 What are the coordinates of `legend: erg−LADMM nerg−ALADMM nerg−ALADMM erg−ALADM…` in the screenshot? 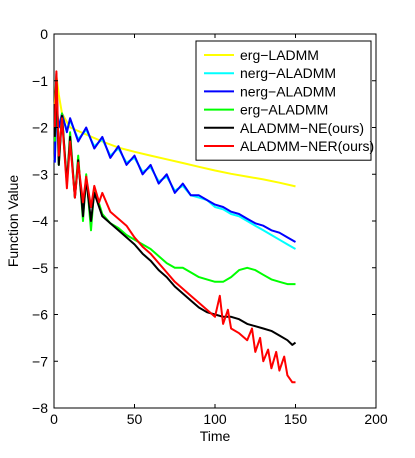 It's located at (284, 100).